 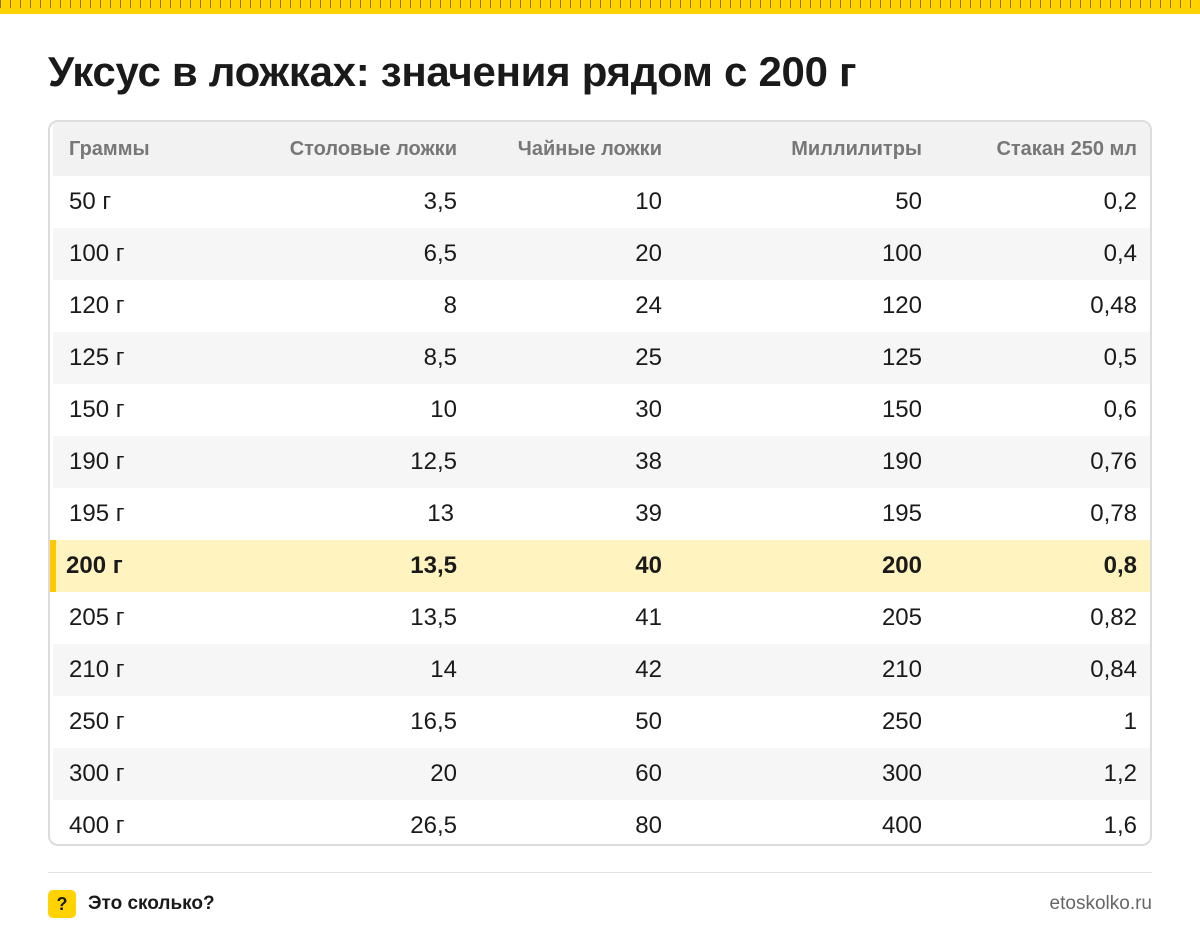 What do you see at coordinates (901, 305) in the screenshot?
I see `cell-milliliters: 120` at bounding box center [901, 305].